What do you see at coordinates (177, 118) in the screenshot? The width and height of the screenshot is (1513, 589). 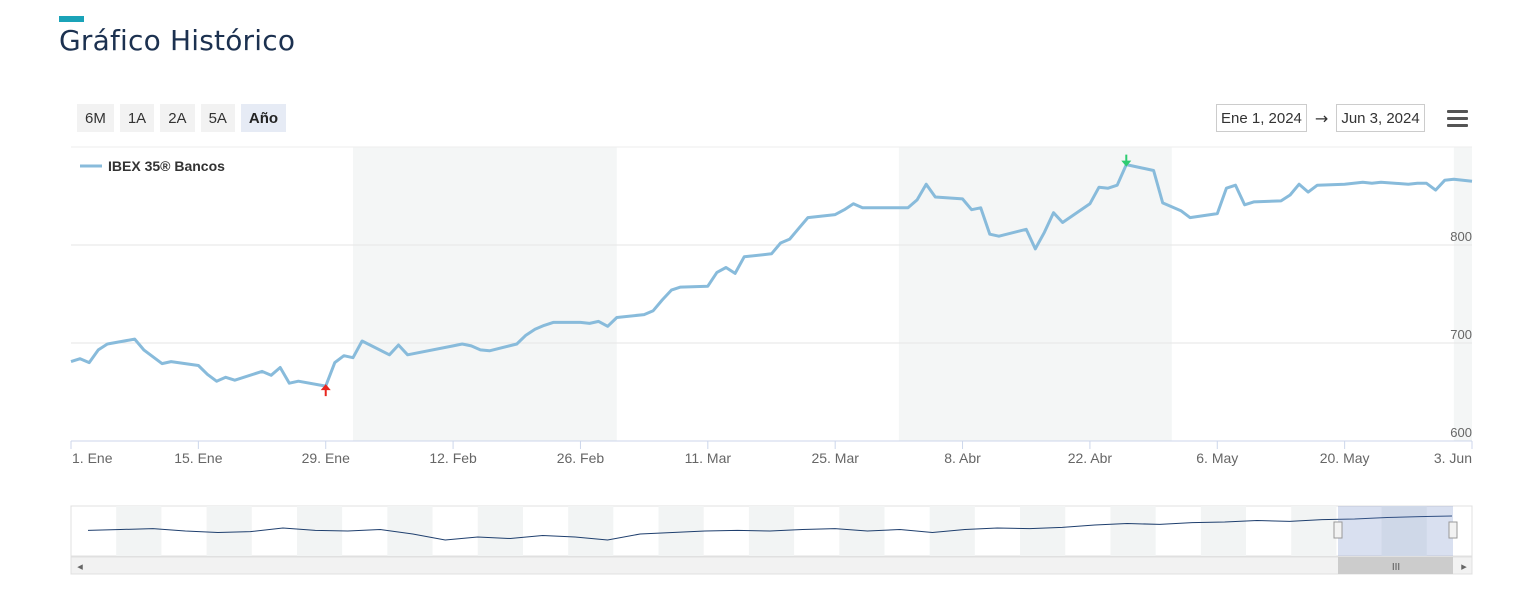 I see `range-button-2a: 2A` at bounding box center [177, 118].